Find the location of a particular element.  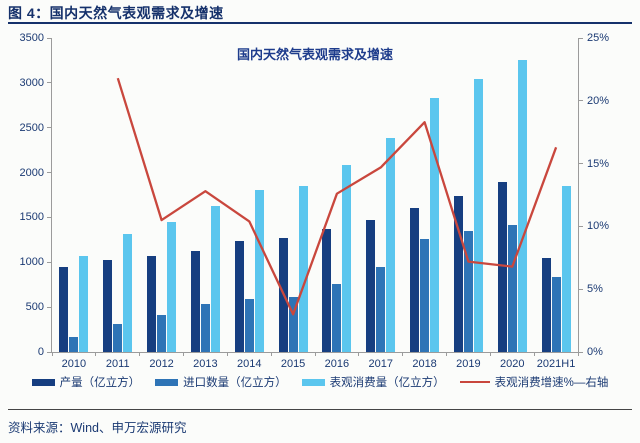

legend-item: 进口数量（亿立方） is located at coordinates (221, 382).